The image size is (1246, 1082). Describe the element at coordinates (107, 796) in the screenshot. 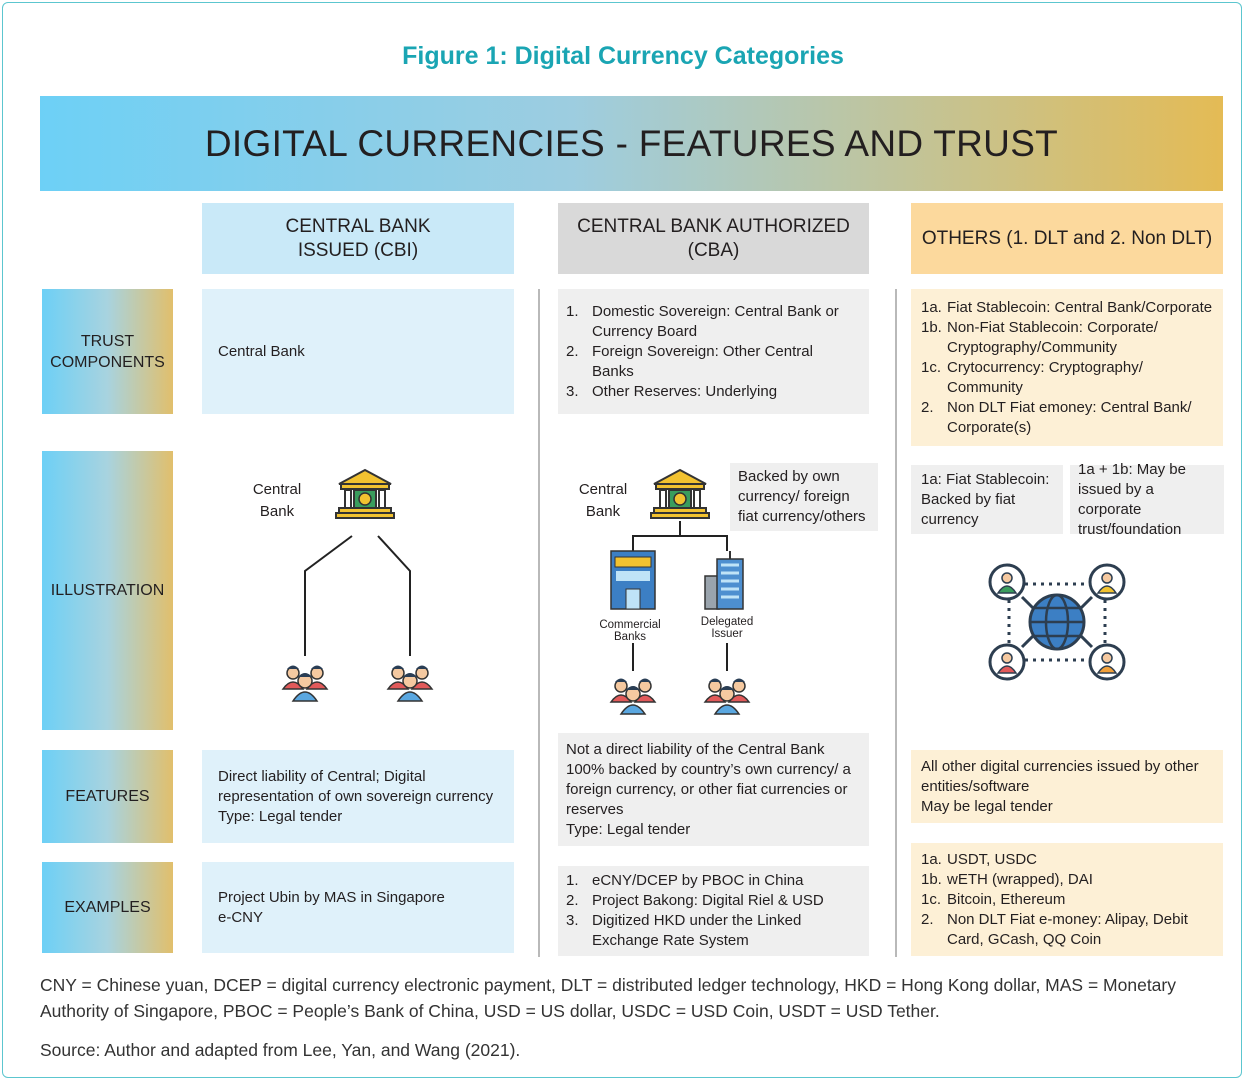

I see `row-label: FEATURES` at that location.